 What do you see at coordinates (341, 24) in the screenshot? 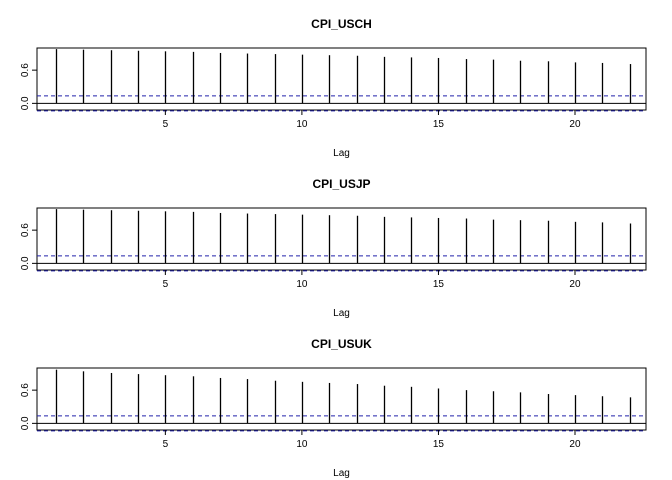
I see `chart-title: CPI_USCH` at bounding box center [341, 24].